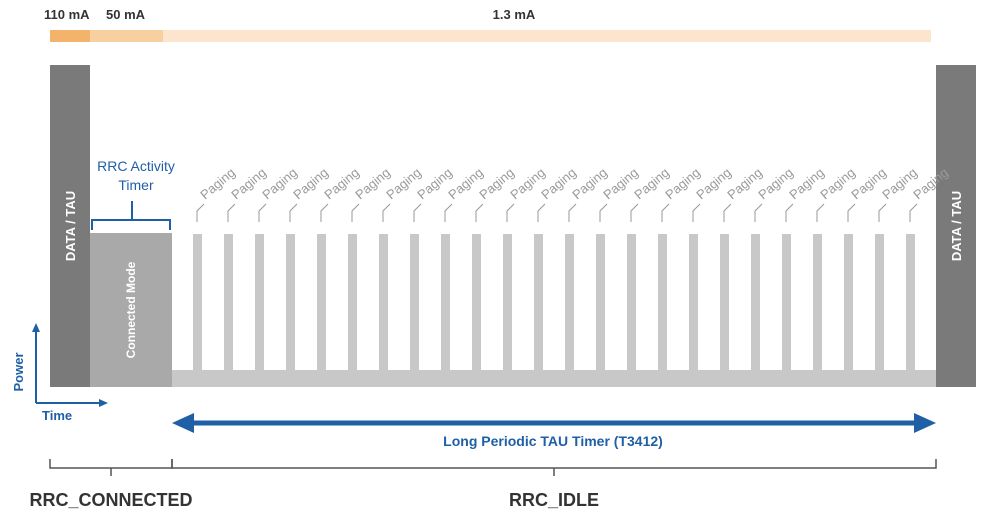 The height and width of the screenshot is (526, 994). Describe the element at coordinates (103, 403) in the screenshot. I see `x-axis-arrowhead` at that location.